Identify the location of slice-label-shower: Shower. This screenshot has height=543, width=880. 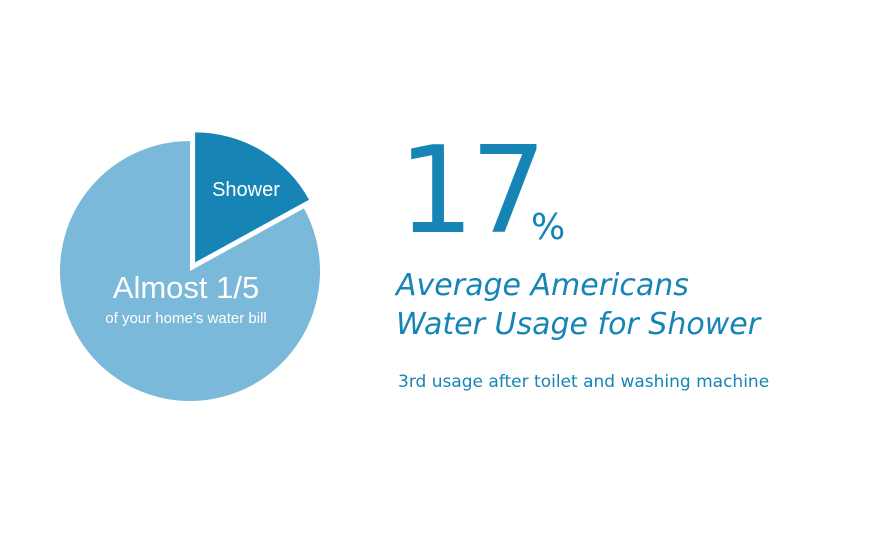
(246, 190).